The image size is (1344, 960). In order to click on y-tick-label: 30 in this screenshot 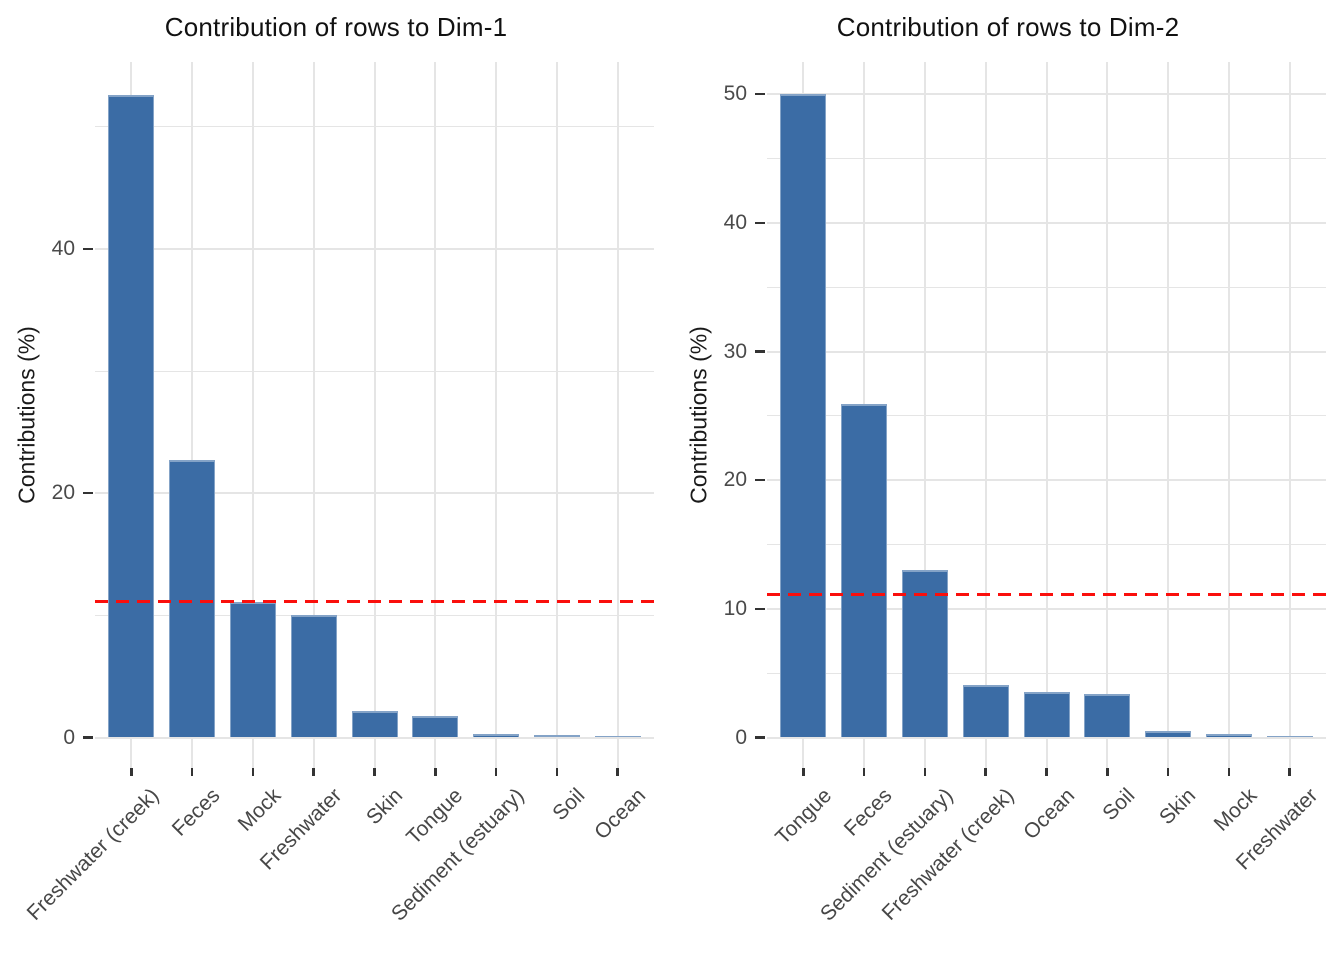, I will do `click(735, 351)`.